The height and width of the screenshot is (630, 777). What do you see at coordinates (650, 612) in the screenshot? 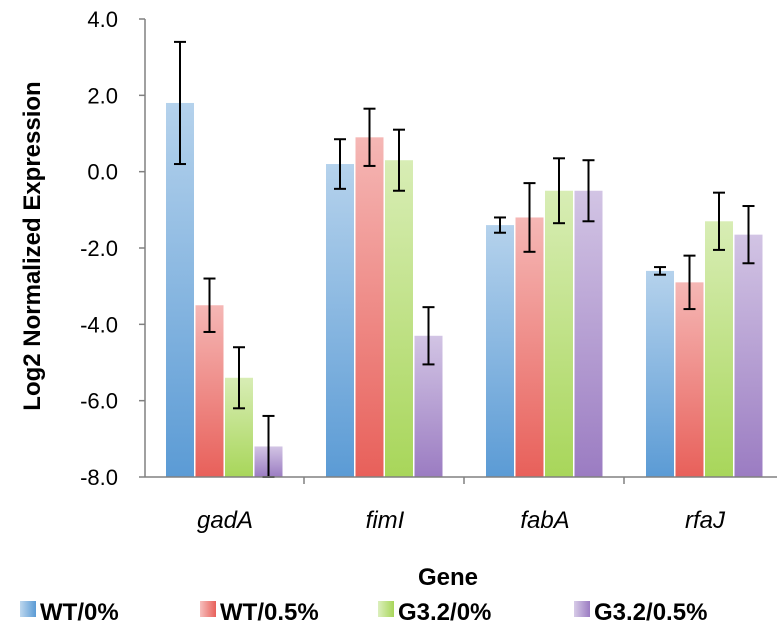
I see `legend-label: G3.2/0.5%` at bounding box center [650, 612].